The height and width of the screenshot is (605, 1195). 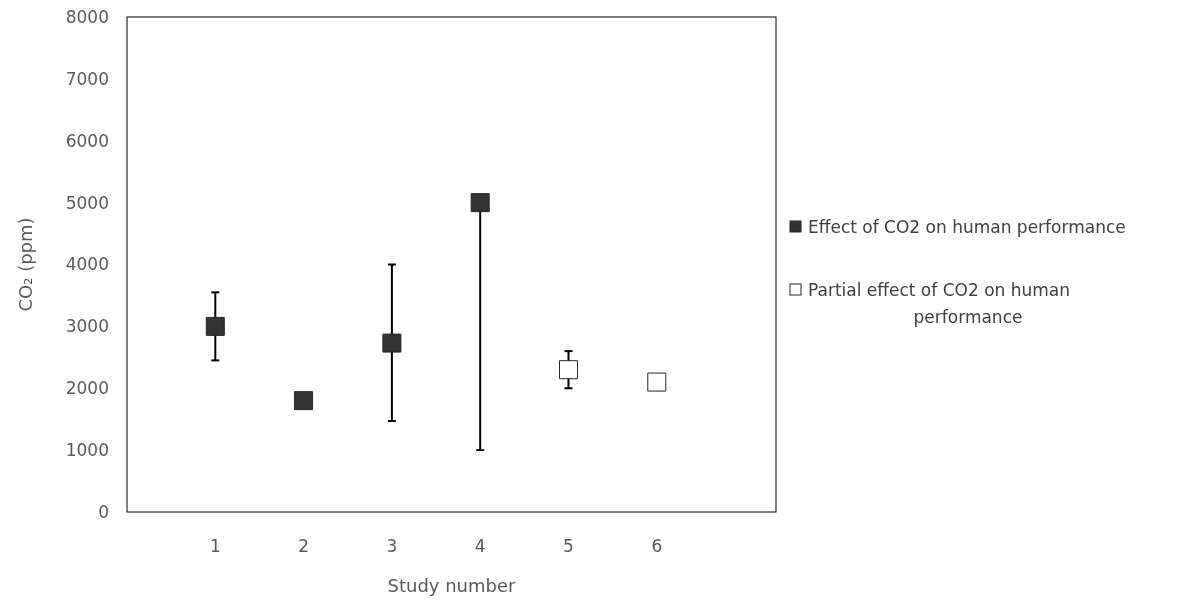 I want to click on y-tick-label: 4000, so click(x=87, y=264).